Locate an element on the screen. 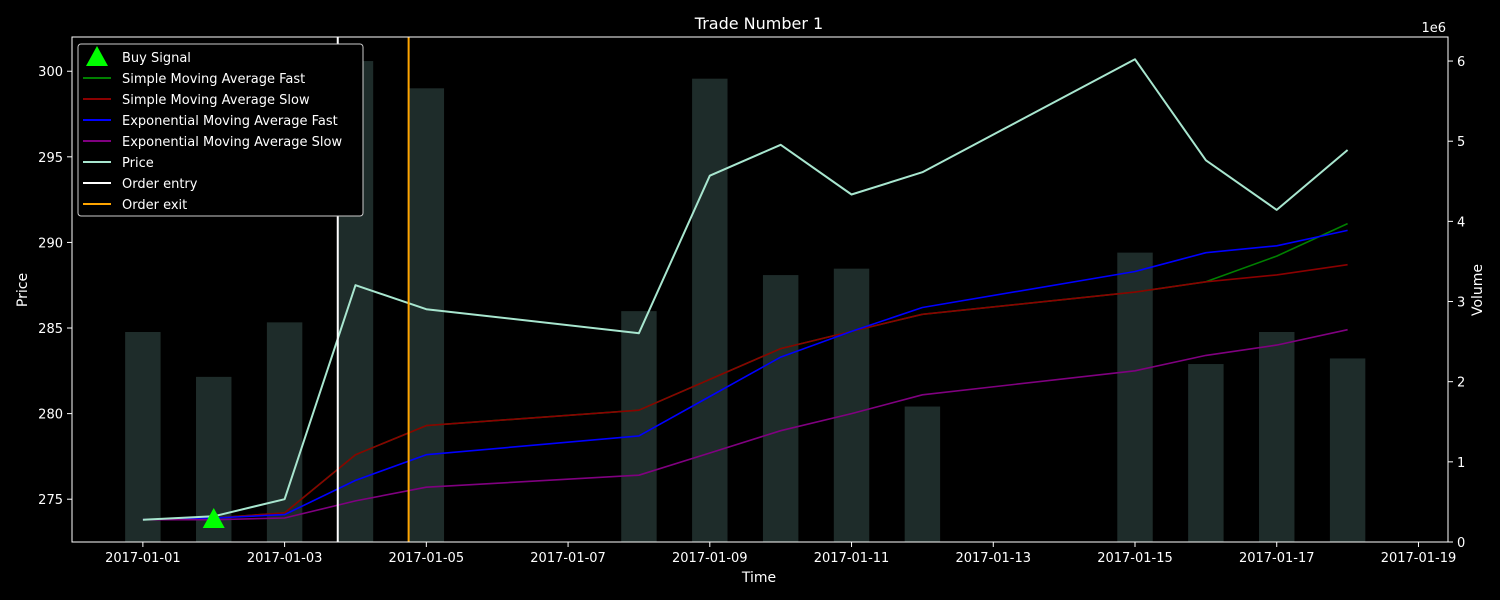 The image size is (1500, 600). legend-label: Simple Moving Average Slow is located at coordinates (216, 100).